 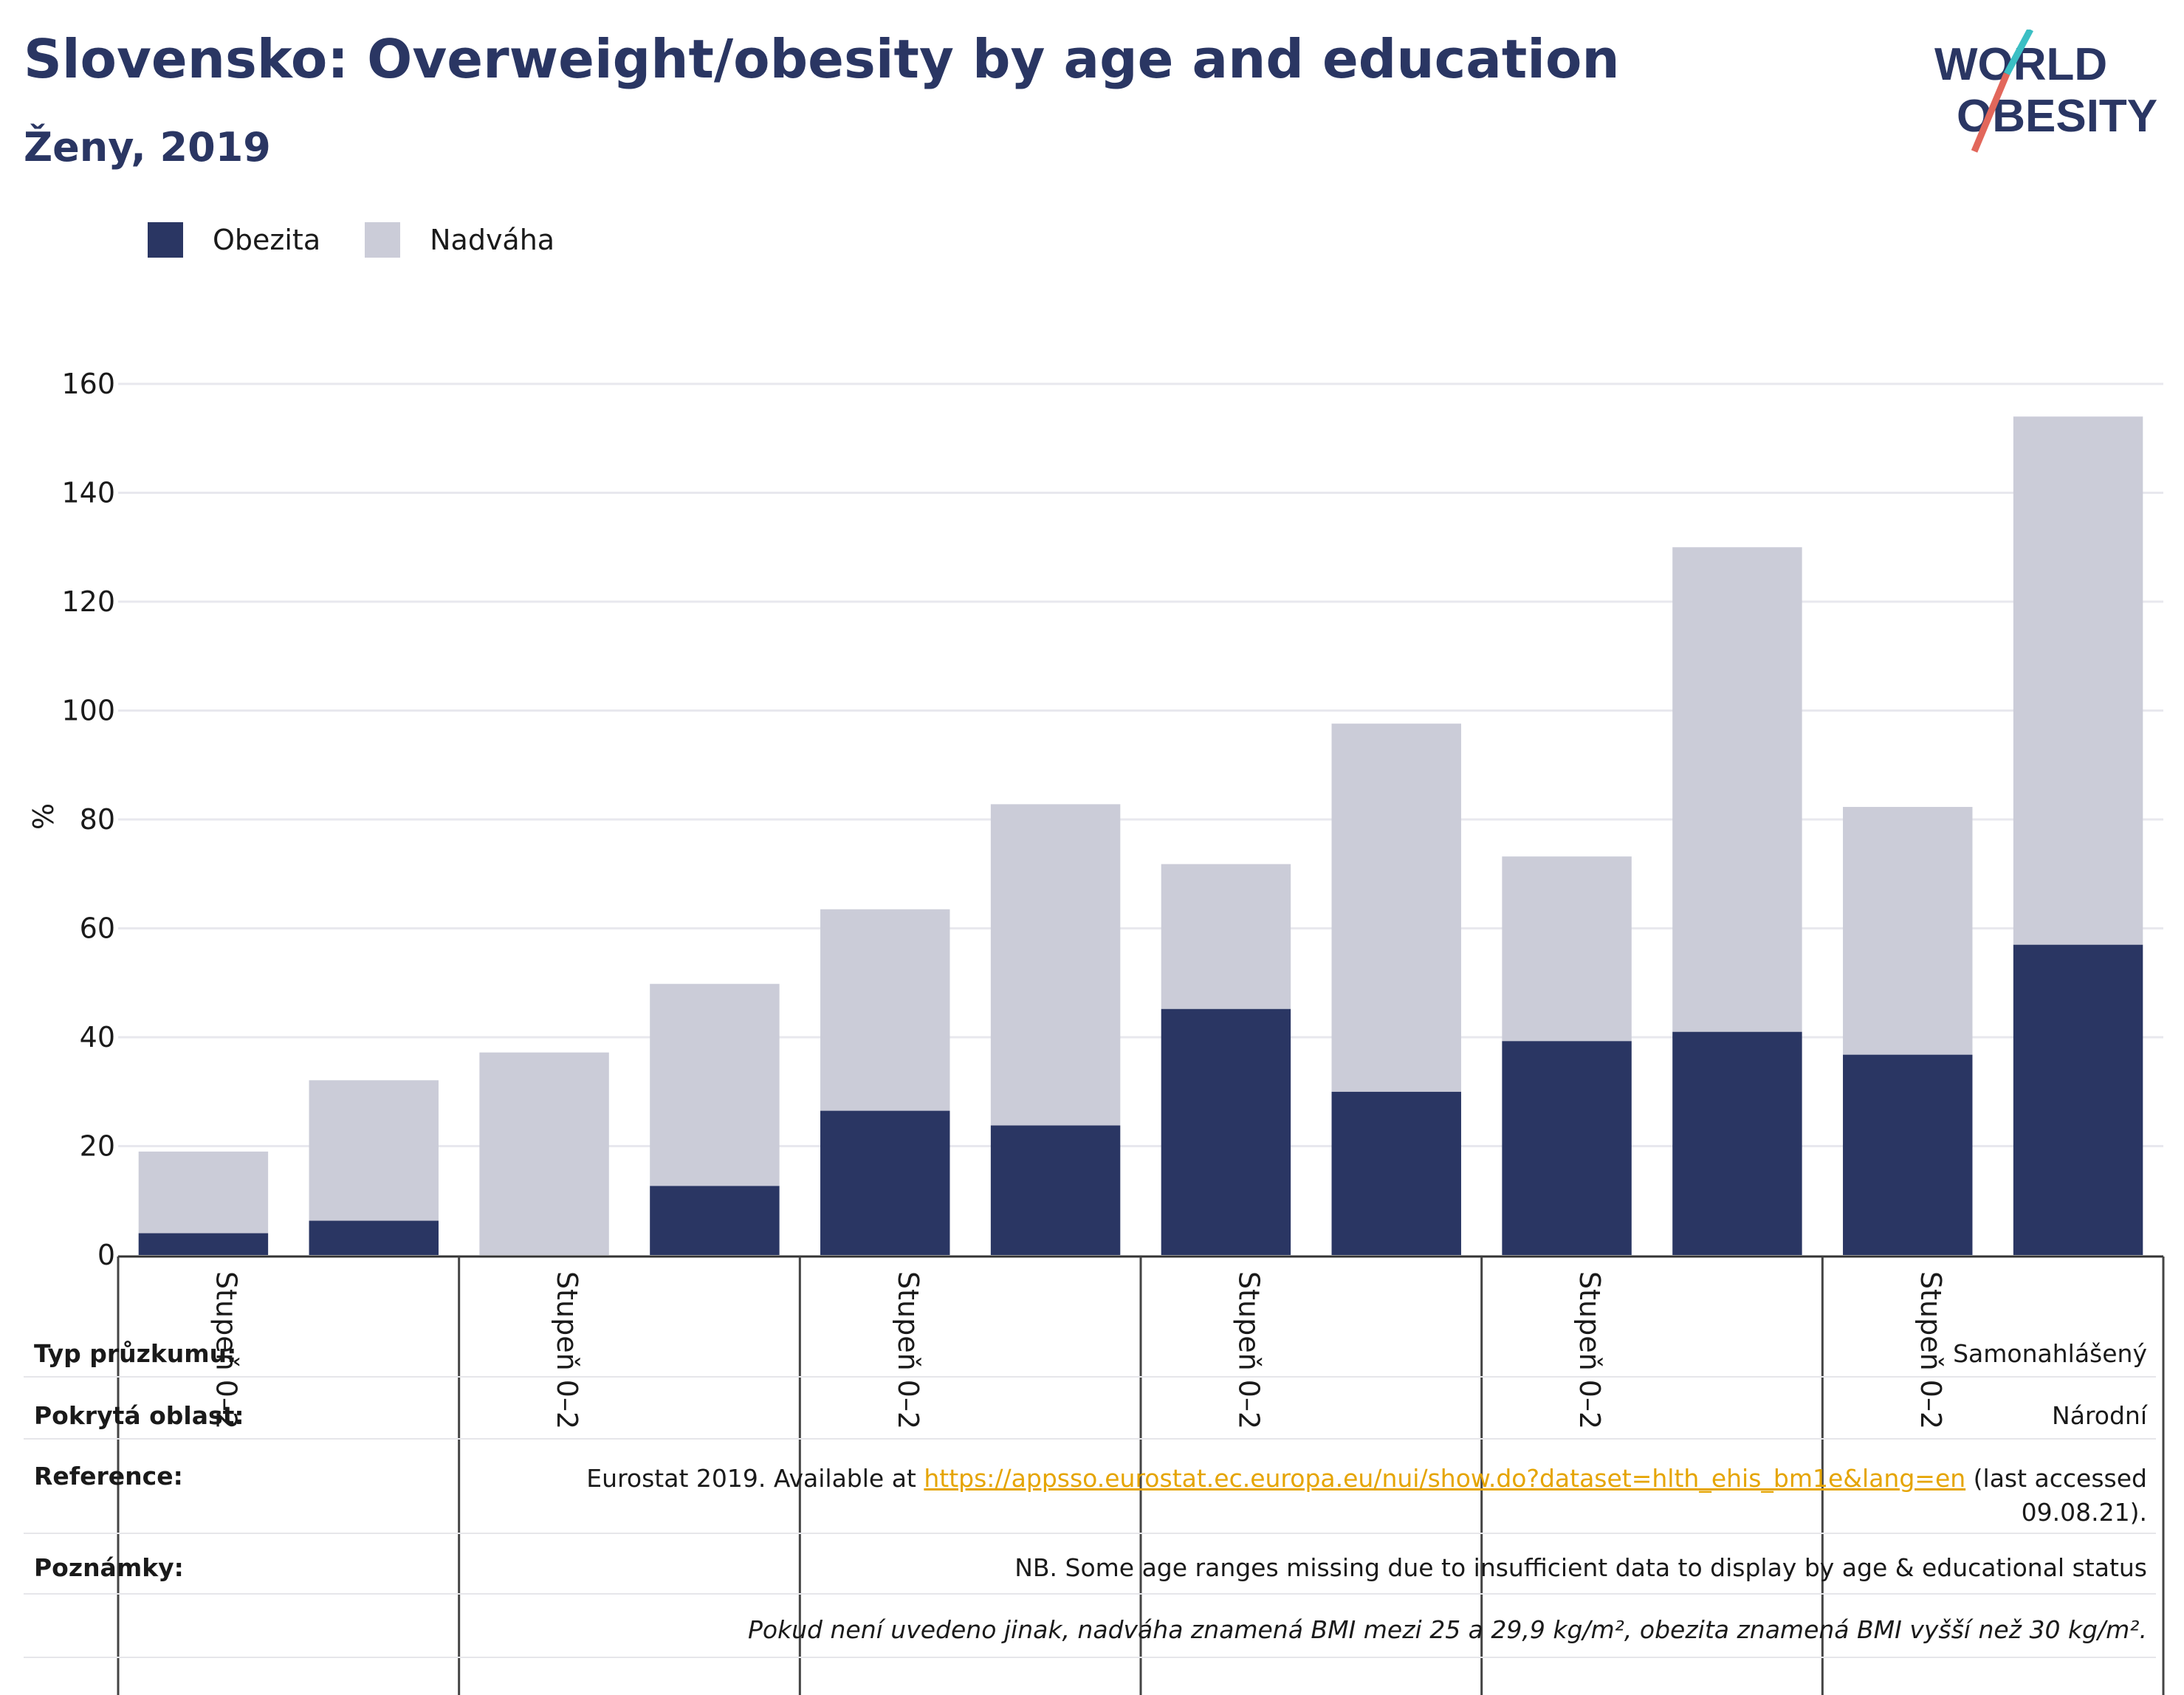 I want to click on legend-label-overweight: Nadváha, so click(x=492, y=240).